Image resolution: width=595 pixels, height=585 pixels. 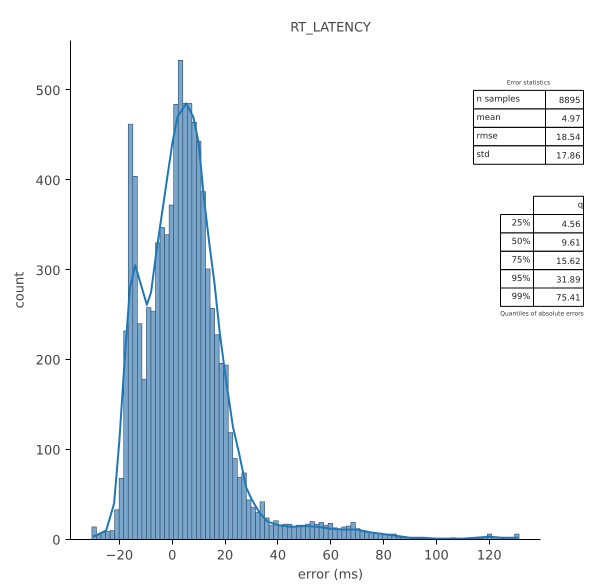 I want to click on y-tick-label: 0, so click(x=56, y=541).